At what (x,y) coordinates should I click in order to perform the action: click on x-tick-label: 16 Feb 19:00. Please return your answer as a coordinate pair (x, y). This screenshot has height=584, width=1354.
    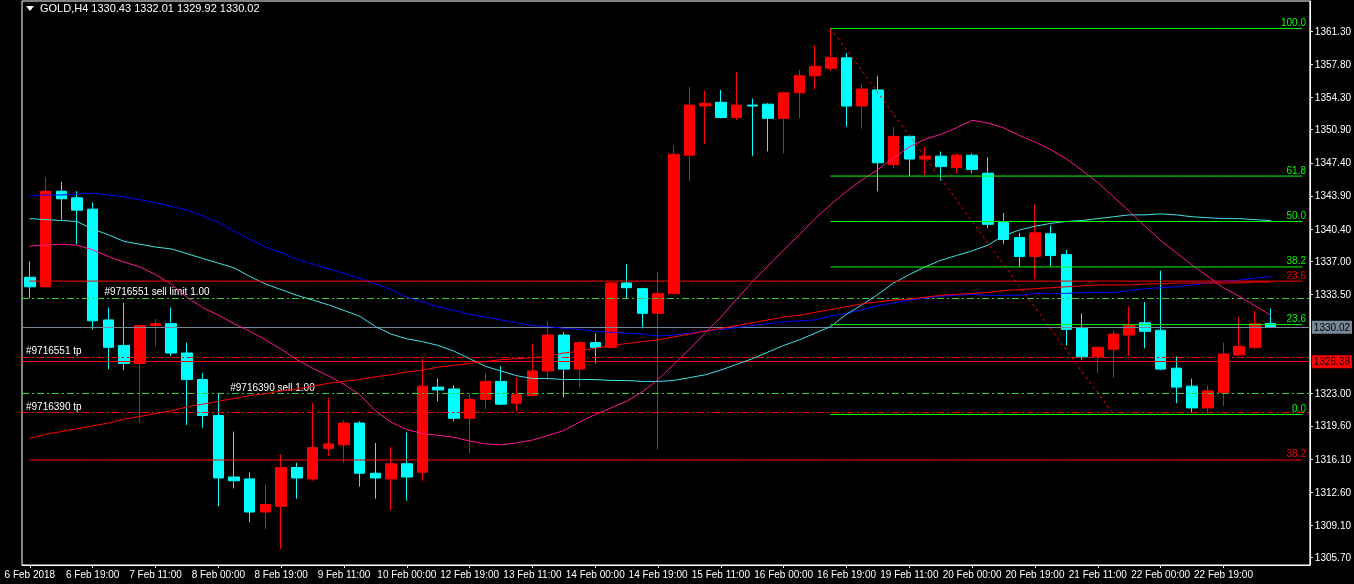
    Looking at the image, I should click on (847, 574).